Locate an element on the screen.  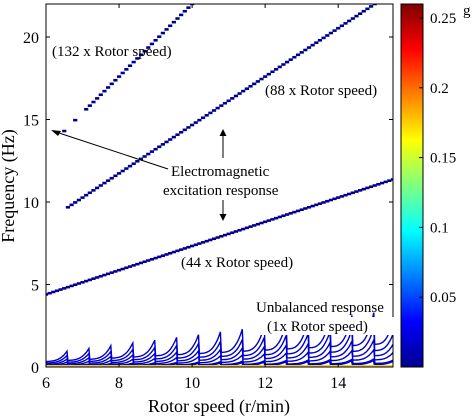
colorbar-tick-label: 0.15 is located at coordinates (443, 159).